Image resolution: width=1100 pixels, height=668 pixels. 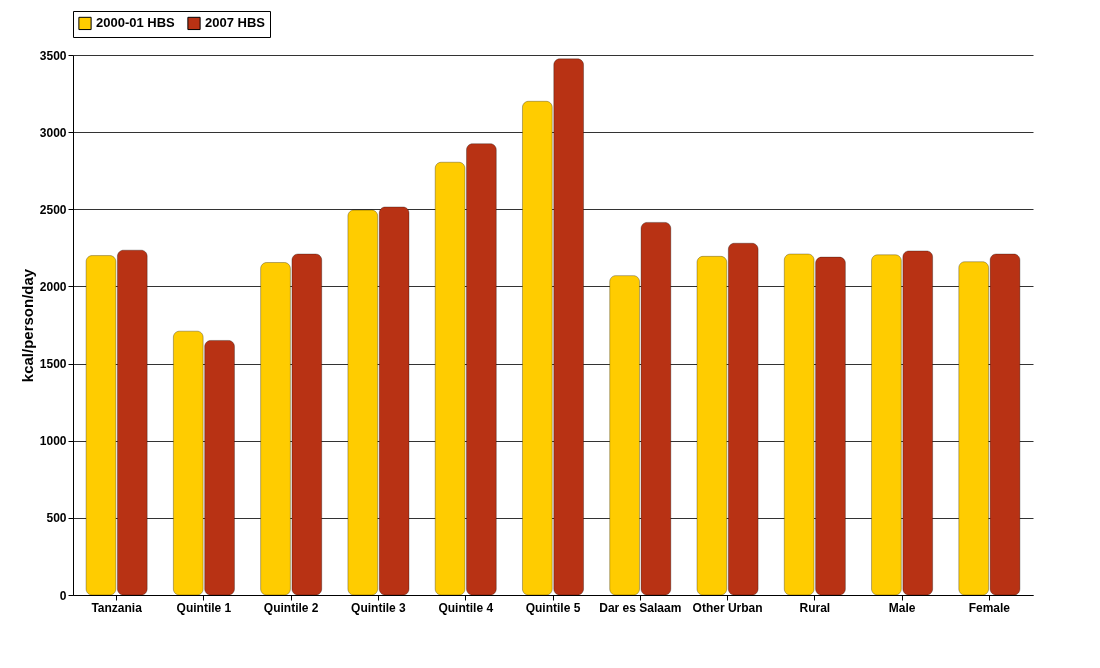 What do you see at coordinates (640, 607) in the screenshot?
I see `x-tick-label: Dar es Salaam` at bounding box center [640, 607].